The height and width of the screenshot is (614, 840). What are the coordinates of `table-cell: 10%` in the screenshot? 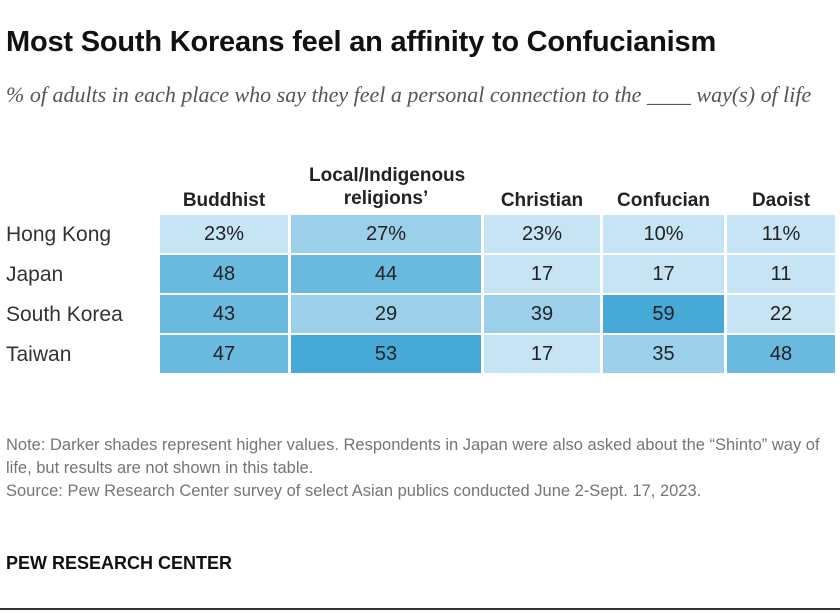 It's located at (663, 234).